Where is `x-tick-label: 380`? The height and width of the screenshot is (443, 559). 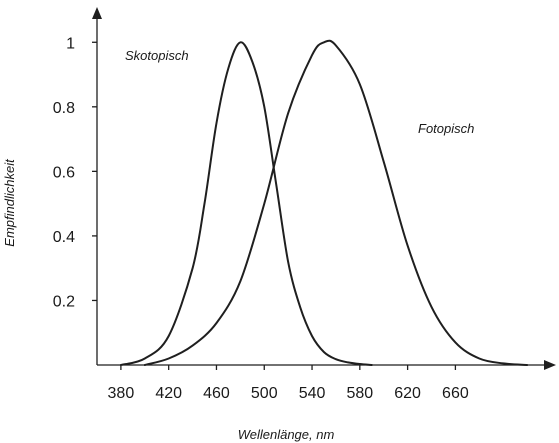
x-tick-label: 380 is located at coordinates (121, 393).